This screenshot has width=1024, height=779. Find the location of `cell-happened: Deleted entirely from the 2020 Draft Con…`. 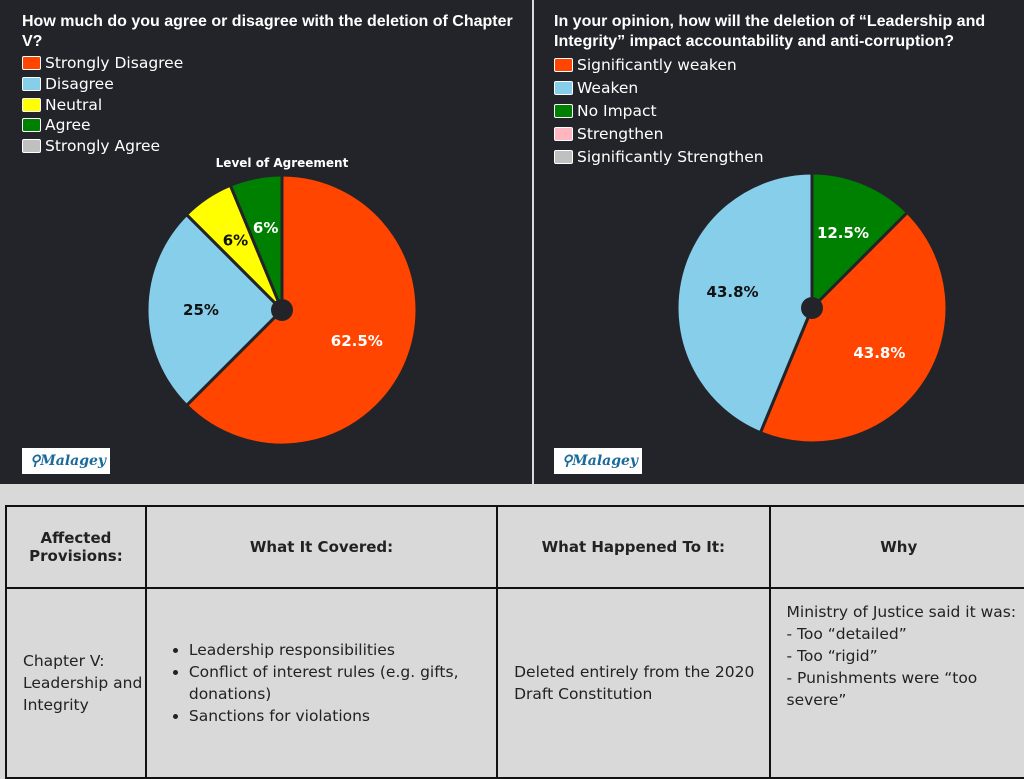

cell-happened: Deleted entirely from the 2020 Draft Con… is located at coordinates (633, 683).